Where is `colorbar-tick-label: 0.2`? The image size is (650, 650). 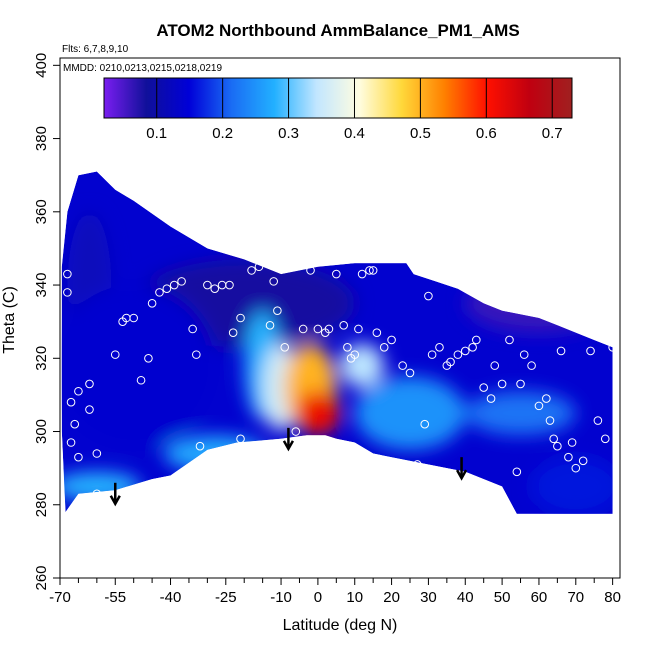 colorbar-tick-label: 0.2 is located at coordinates (222, 133).